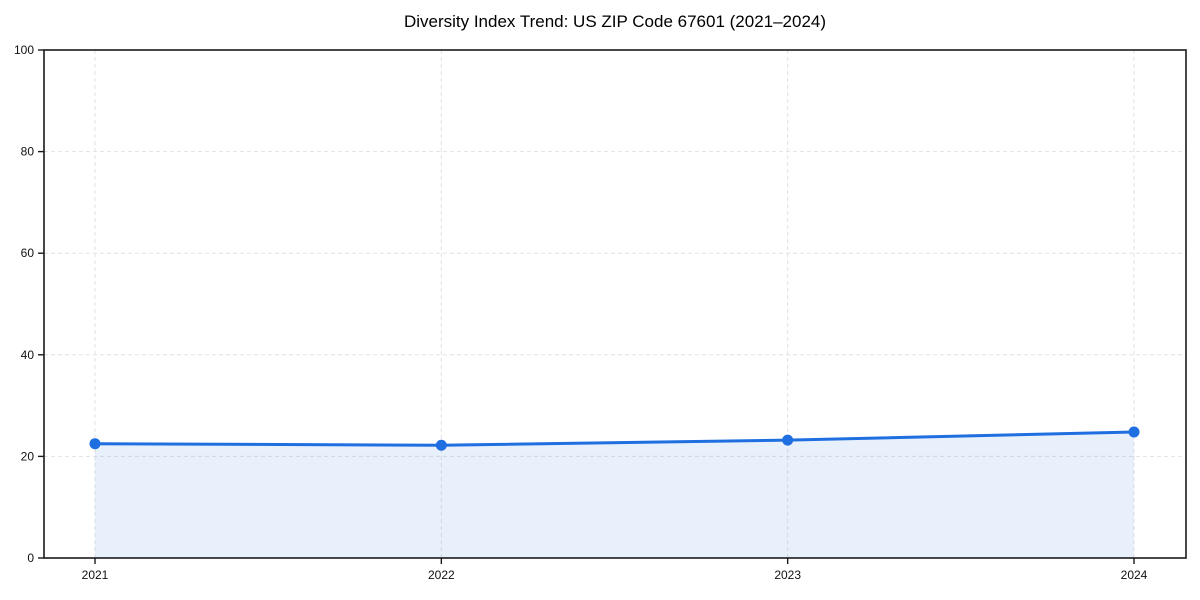 The width and height of the screenshot is (1200, 600). Describe the element at coordinates (95, 575) in the screenshot. I see `x-tick-label: 2021` at that location.